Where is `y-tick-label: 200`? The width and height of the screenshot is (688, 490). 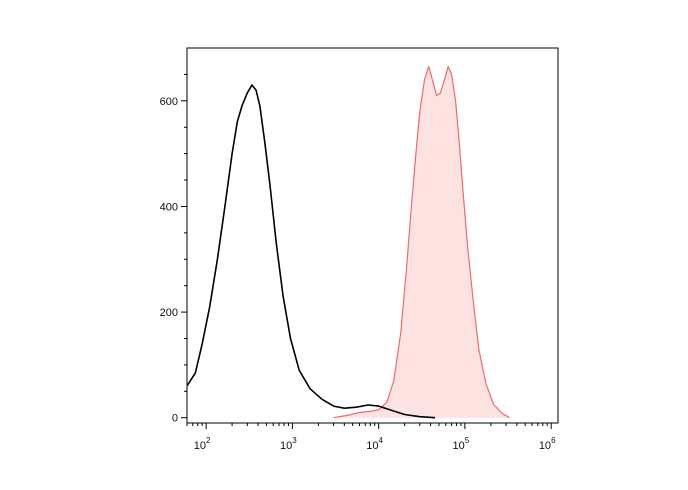
y-tick-label: 200 is located at coordinates (169, 313).